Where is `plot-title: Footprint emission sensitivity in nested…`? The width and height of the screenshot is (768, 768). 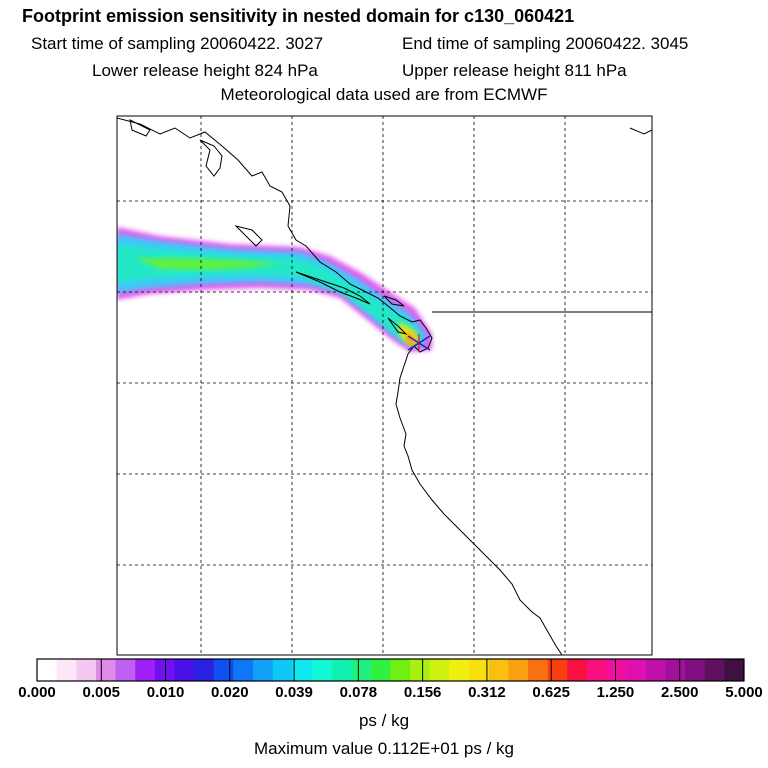 plot-title: Footprint emission sensitivity in nested… is located at coordinates (298, 16).